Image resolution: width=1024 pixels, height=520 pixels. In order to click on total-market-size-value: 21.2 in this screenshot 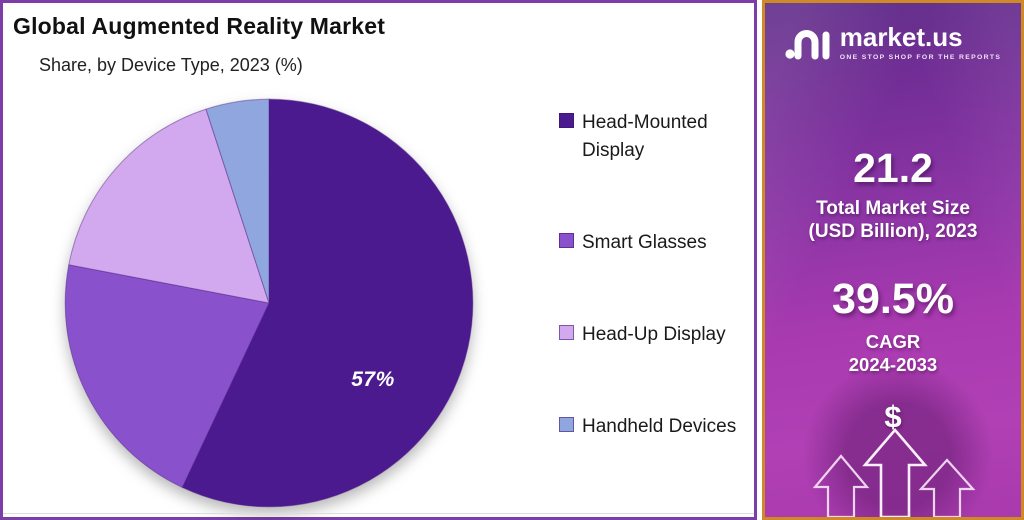, I will do `click(893, 168)`.